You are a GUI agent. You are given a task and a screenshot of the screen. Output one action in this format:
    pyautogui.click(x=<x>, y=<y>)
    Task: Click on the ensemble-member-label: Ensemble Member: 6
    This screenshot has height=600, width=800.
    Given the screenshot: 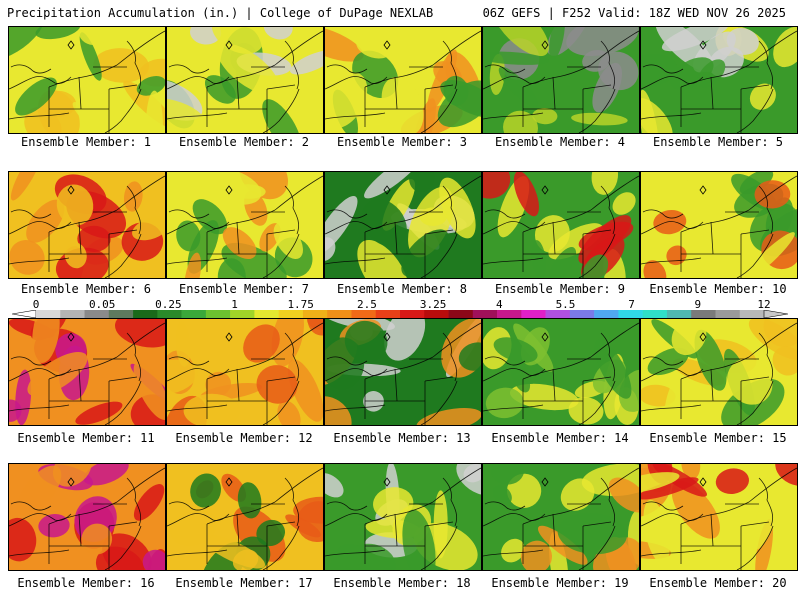 What is the action you would take?
    pyautogui.click(x=86, y=289)
    